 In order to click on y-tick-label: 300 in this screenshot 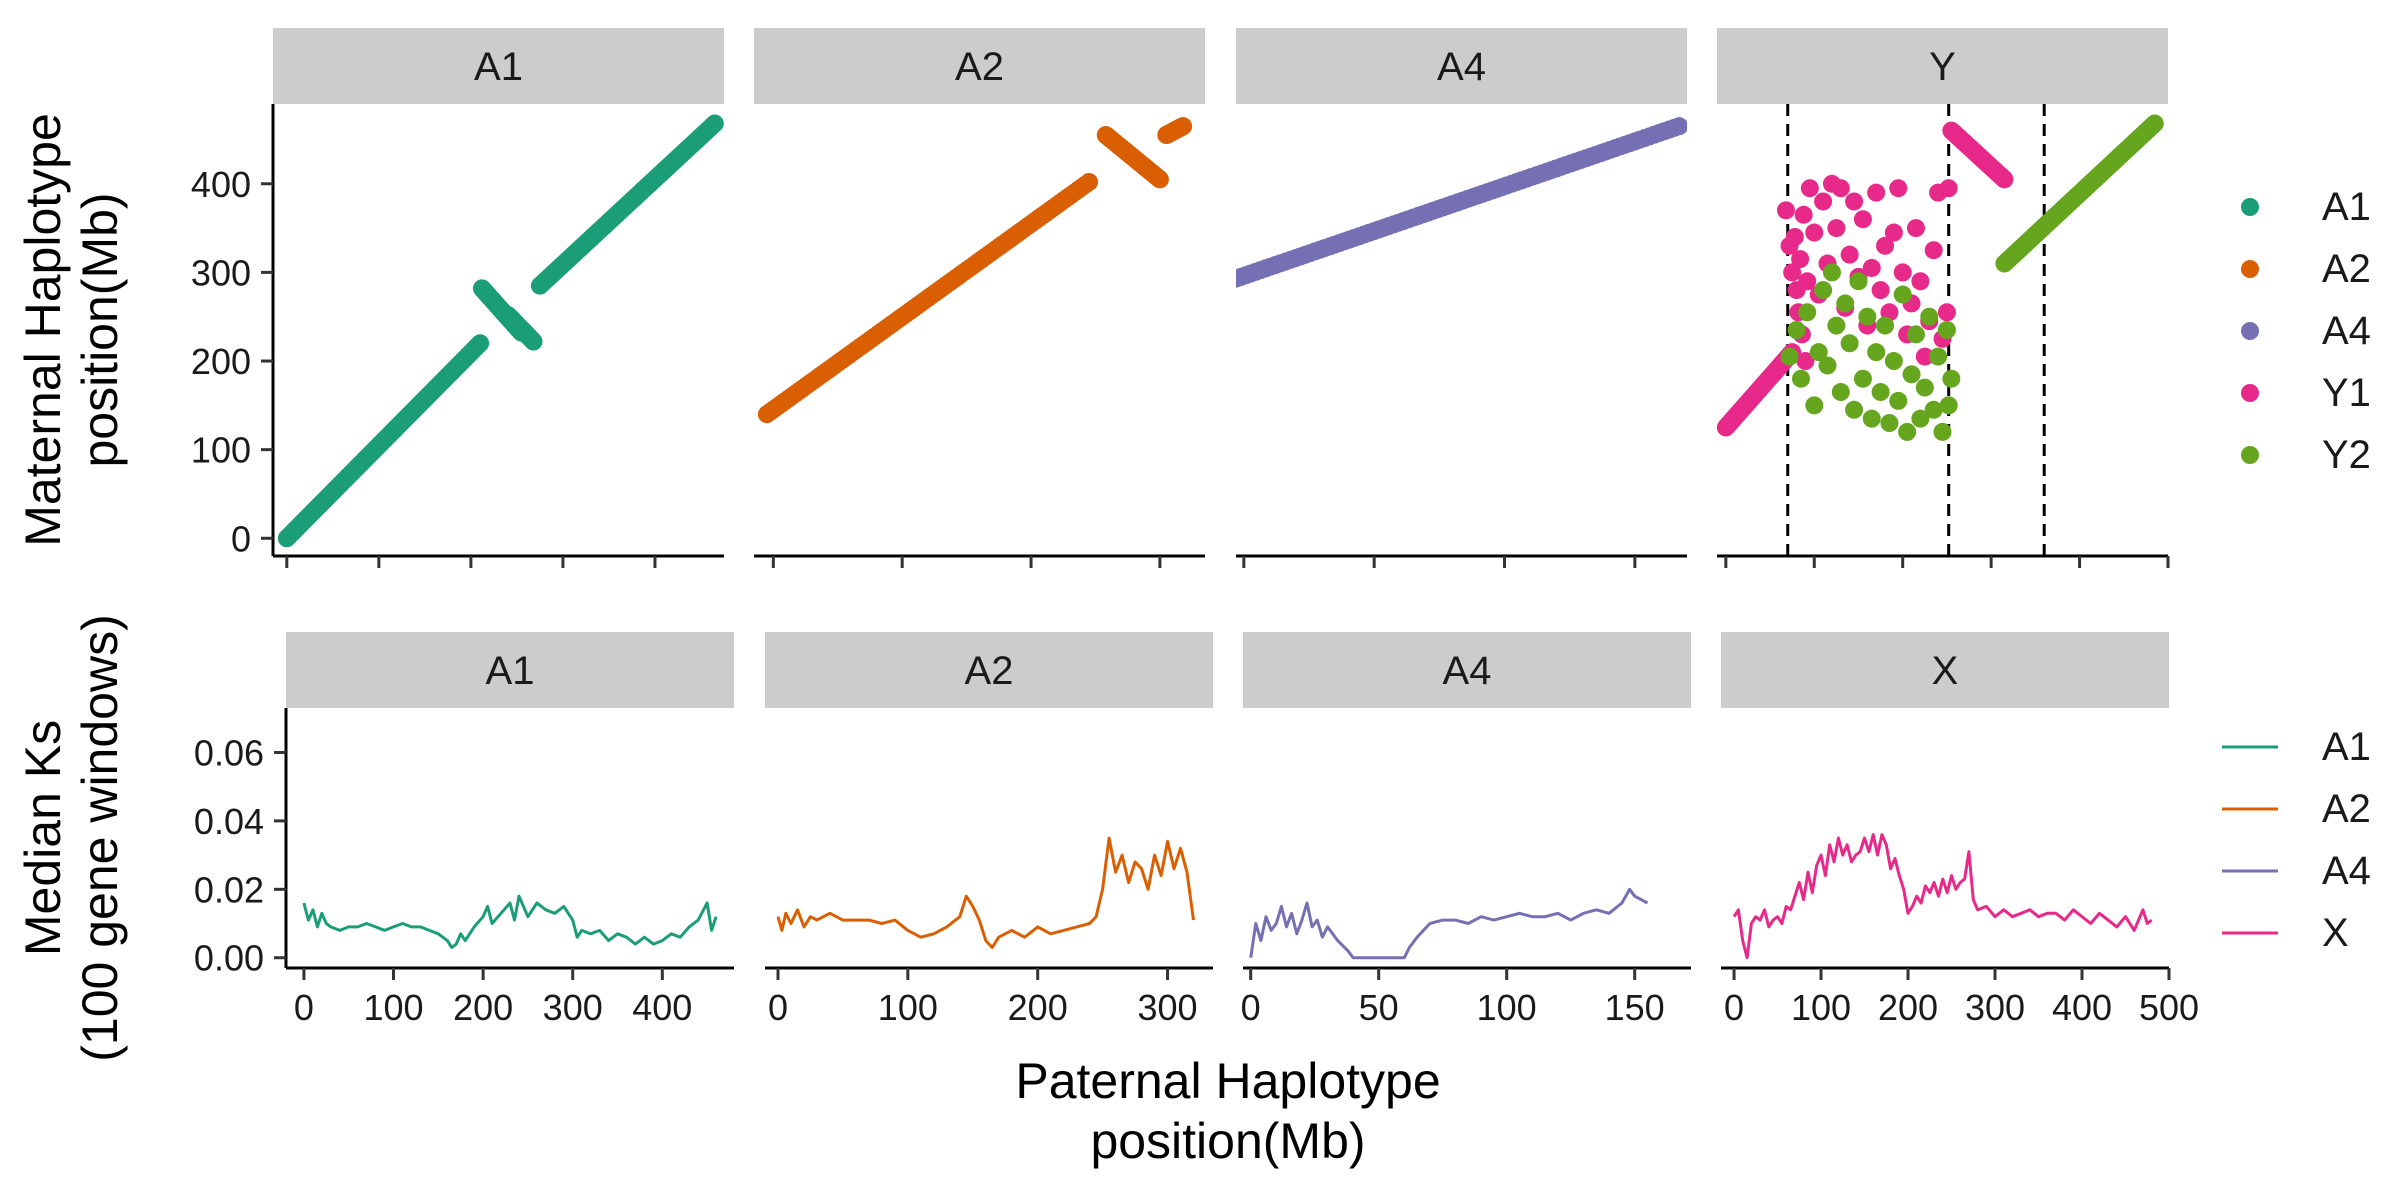, I will do `click(221, 272)`.